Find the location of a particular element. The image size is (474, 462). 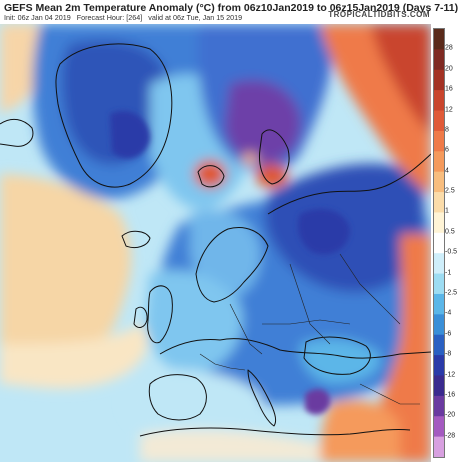

north-africa-mild-field is located at coordinates (230, 445).